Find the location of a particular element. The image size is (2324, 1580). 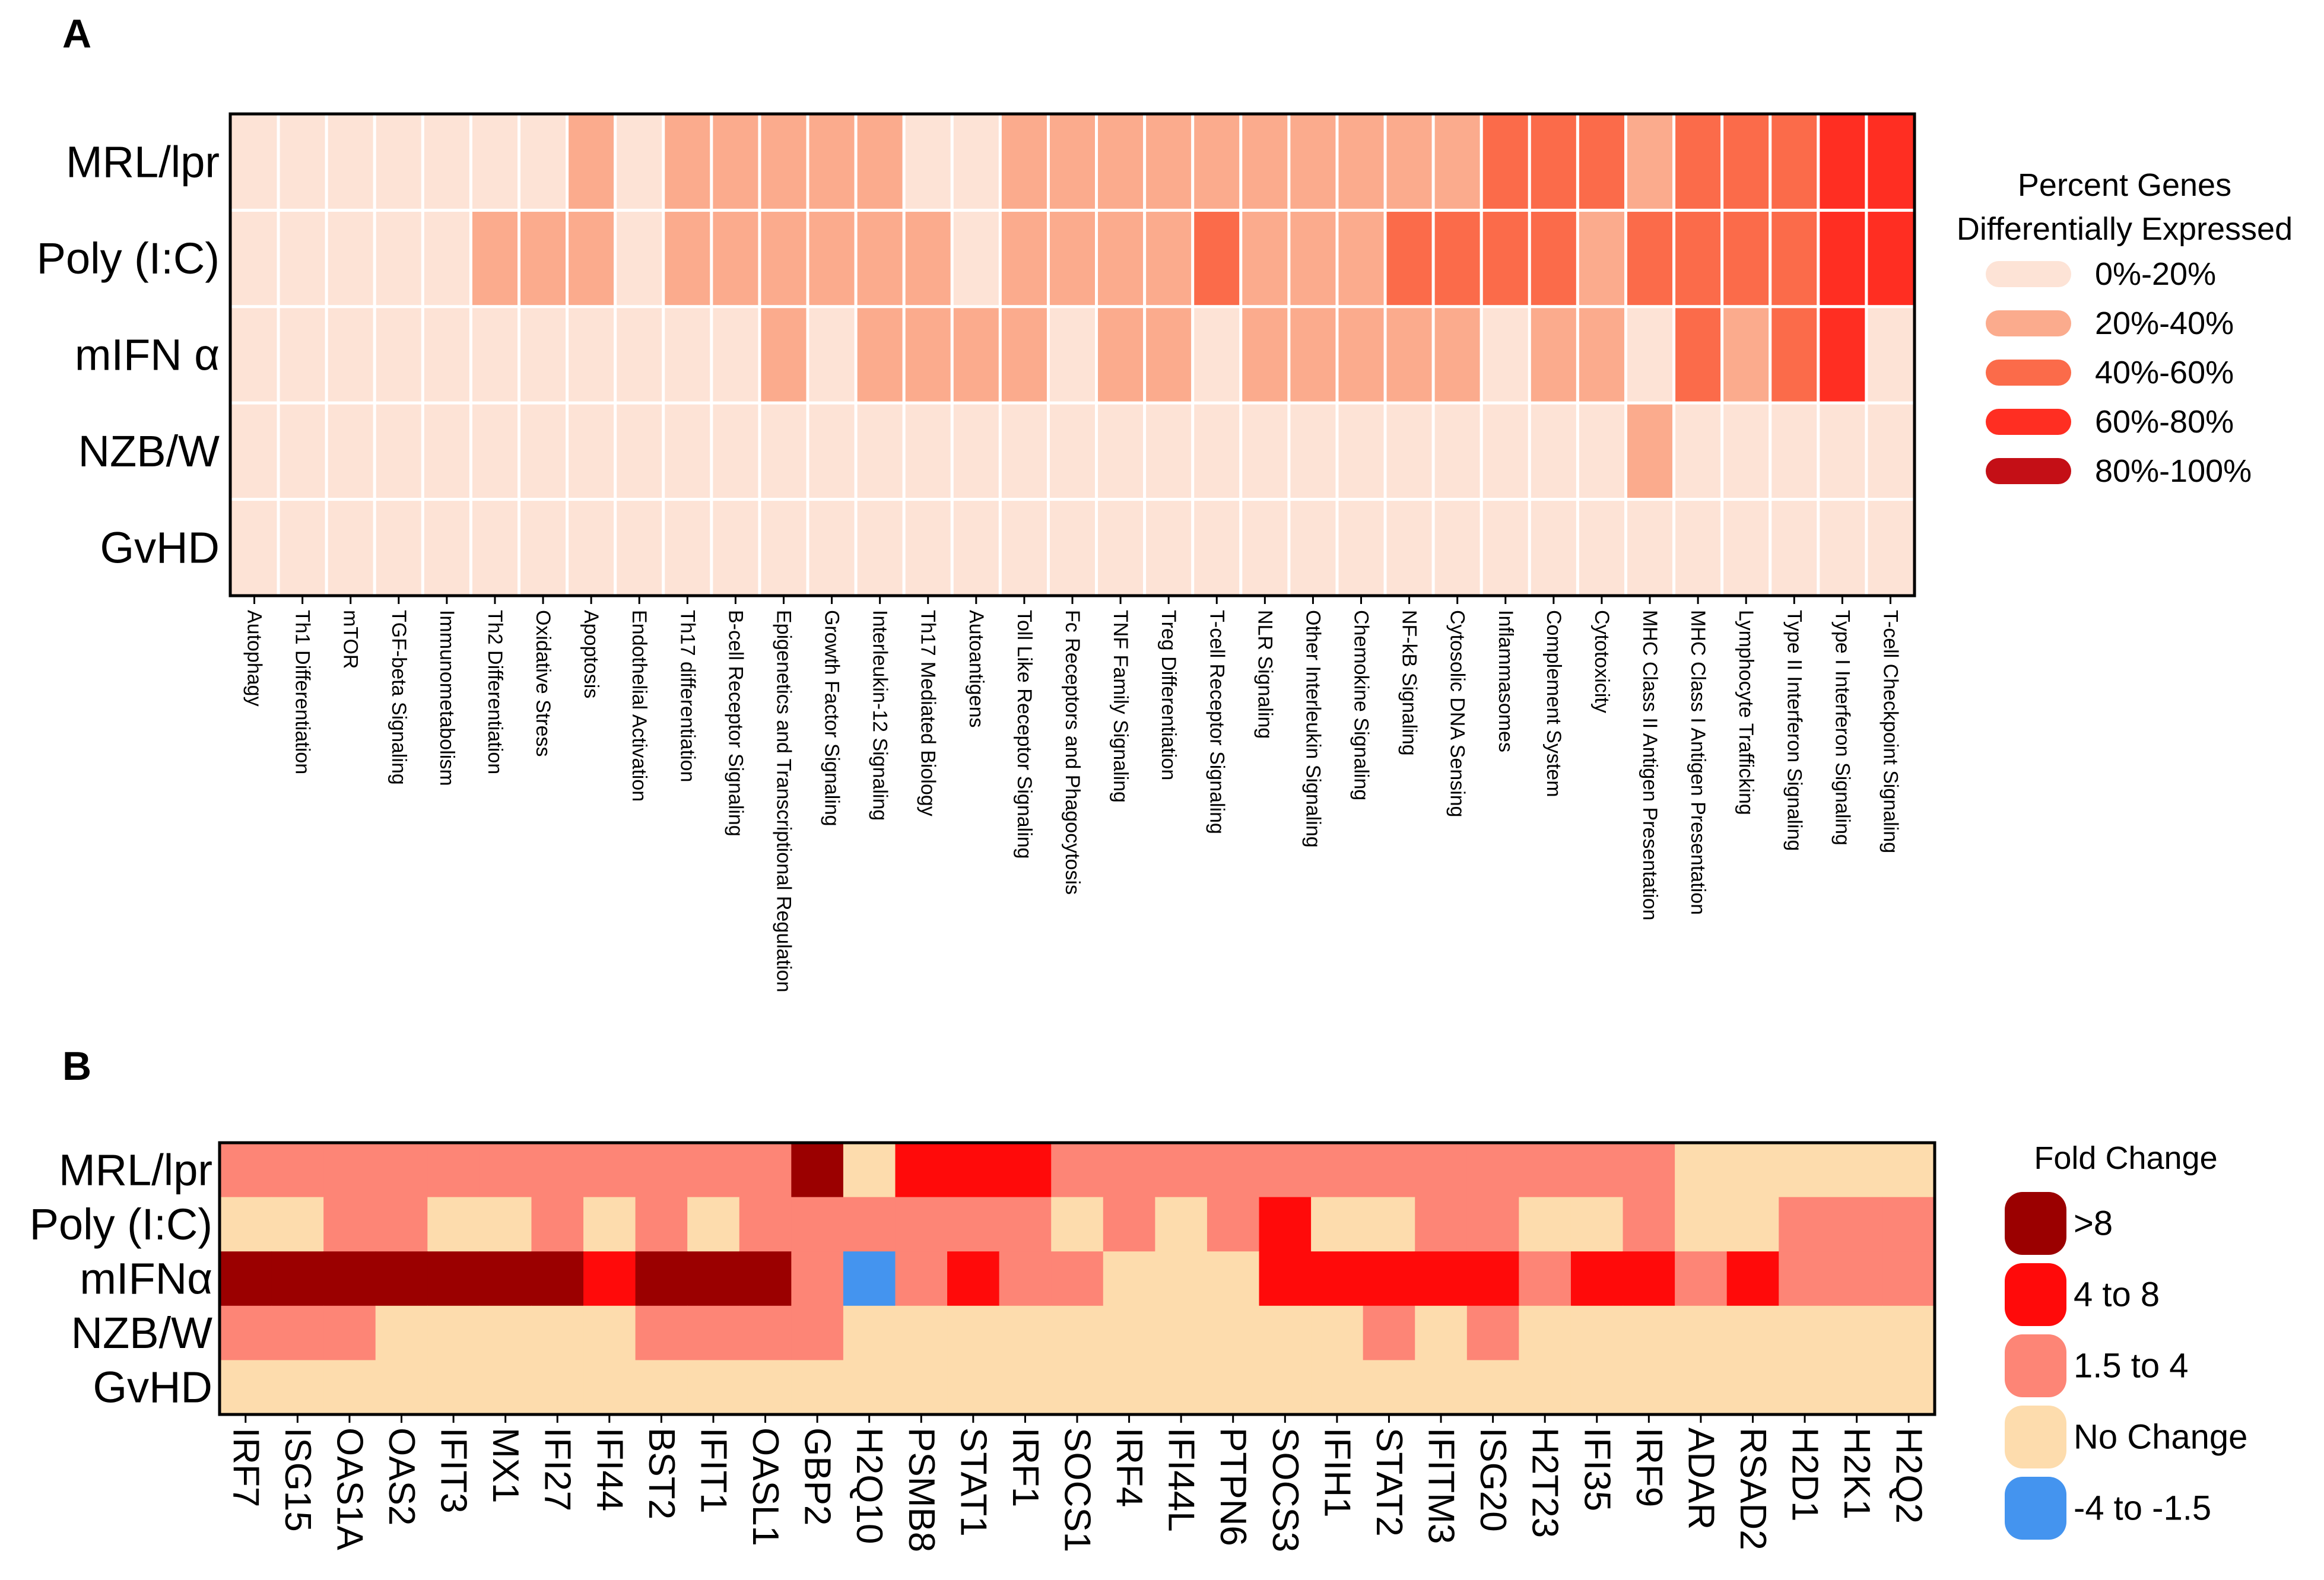

heatmap-b-cell-mifn-oas1a is located at coordinates (349, 1279).